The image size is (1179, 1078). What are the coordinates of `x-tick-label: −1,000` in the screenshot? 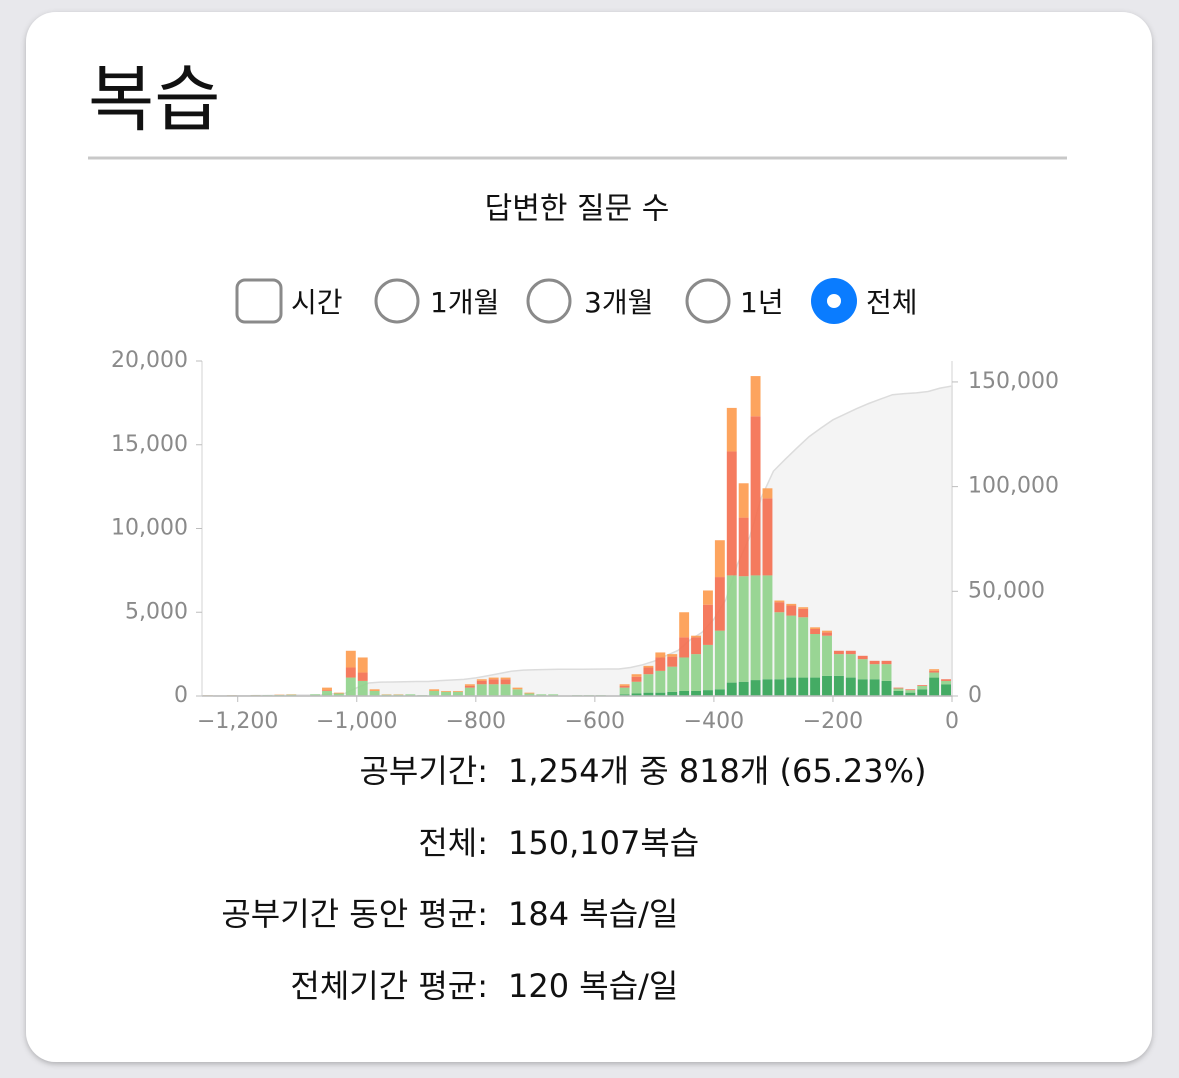 It's located at (356, 721).